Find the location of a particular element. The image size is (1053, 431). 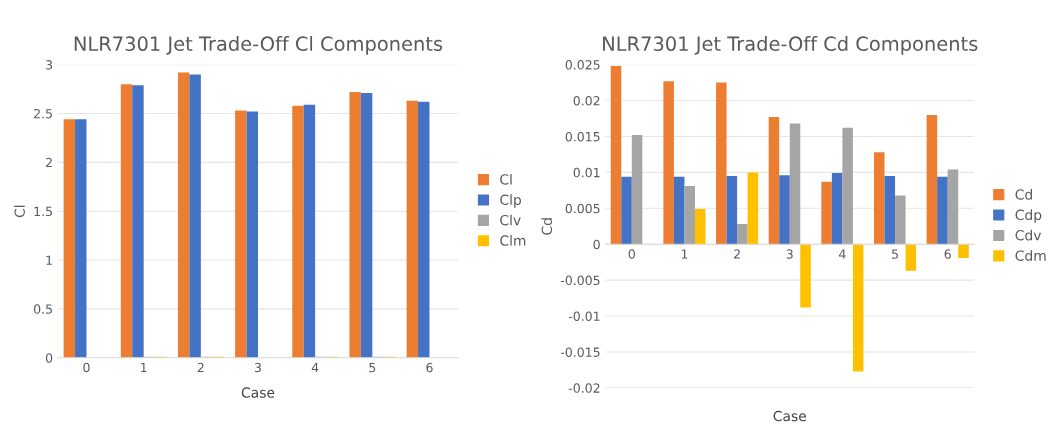

y-tick-label: 0.02 is located at coordinates (586, 101).